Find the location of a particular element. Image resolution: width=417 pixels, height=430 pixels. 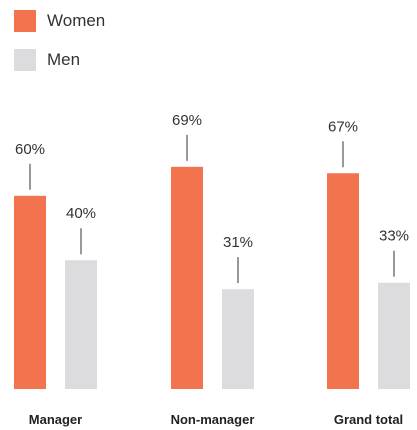

data-label-women-manager: 60% is located at coordinates (30, 149).